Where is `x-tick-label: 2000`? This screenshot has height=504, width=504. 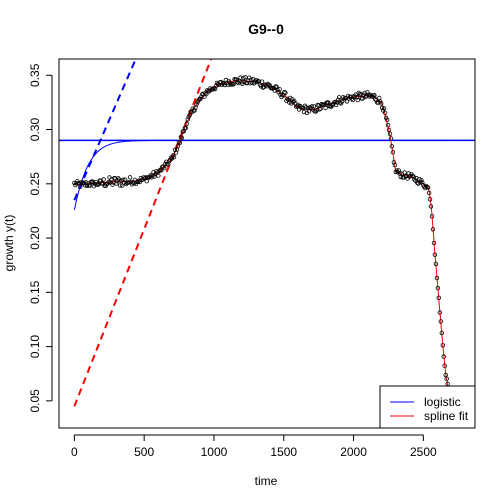
x-tick-label: 2000 is located at coordinates (353, 452).